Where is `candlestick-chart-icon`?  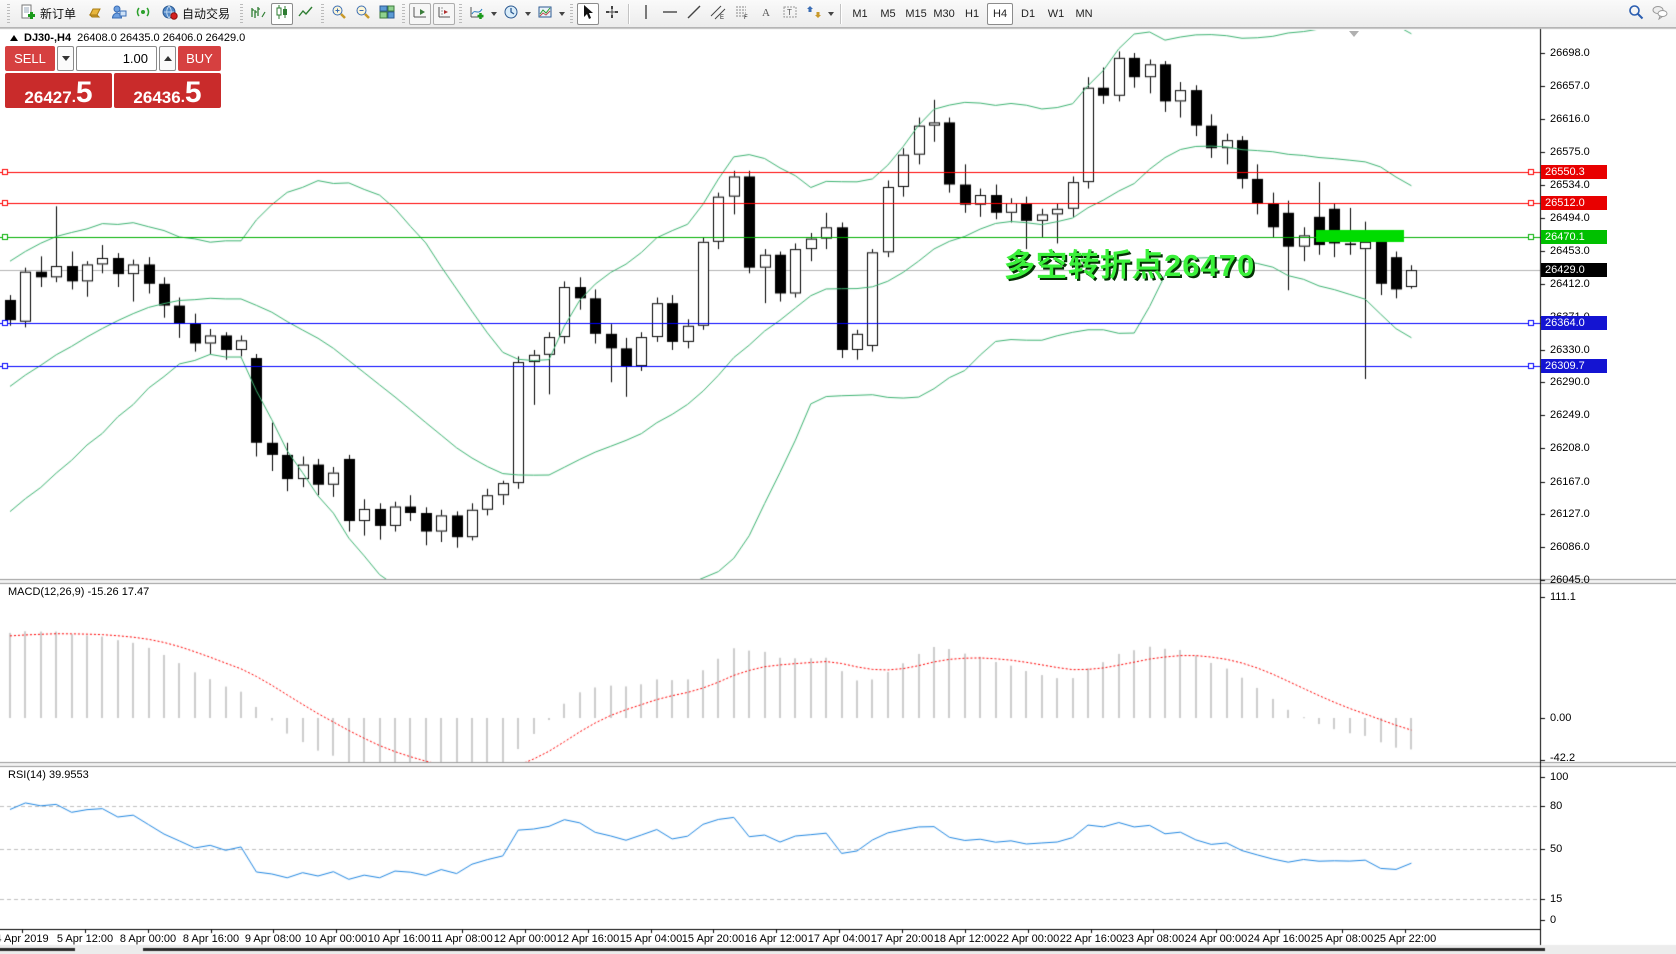 candlestick-chart-icon is located at coordinates (282, 13).